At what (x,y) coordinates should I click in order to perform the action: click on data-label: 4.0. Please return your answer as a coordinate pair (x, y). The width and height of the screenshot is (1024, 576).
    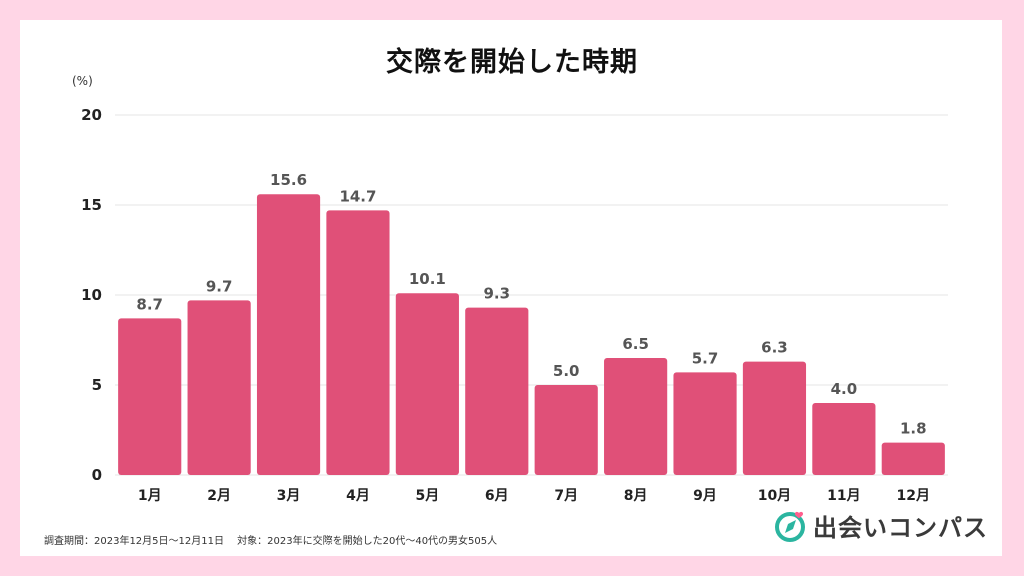
    Looking at the image, I should click on (844, 389).